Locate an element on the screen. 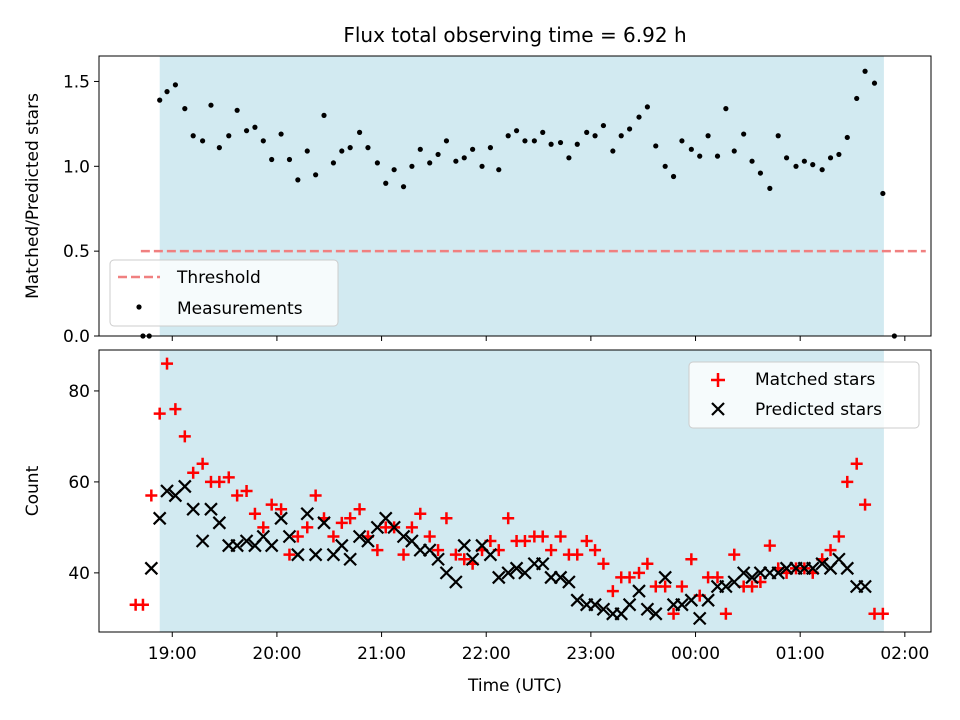 This screenshot has height=720, width=960. count-legend: Matched stars Predicted stars is located at coordinates (804, 395).